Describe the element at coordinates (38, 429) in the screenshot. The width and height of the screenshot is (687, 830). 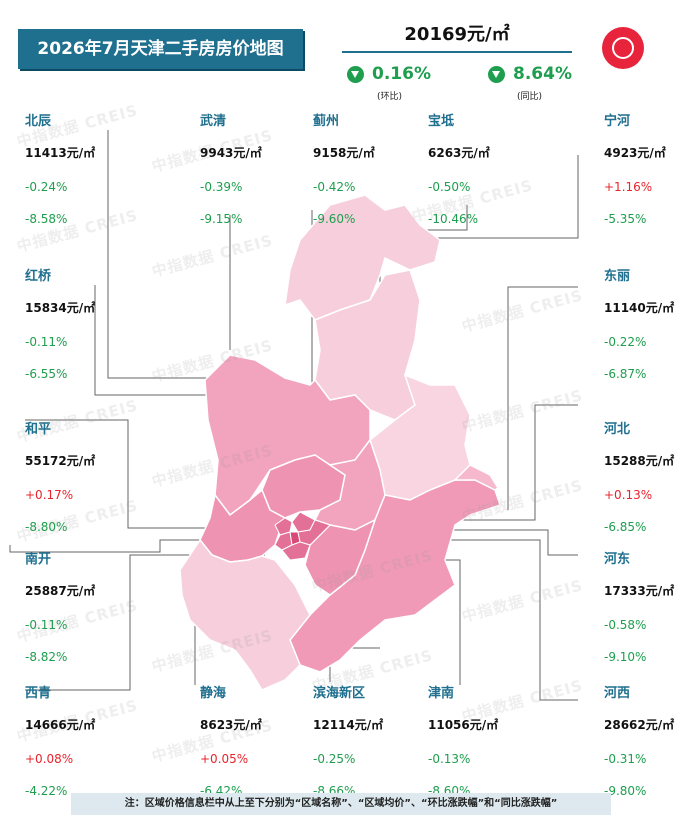
I see `district-name: 和平` at that location.